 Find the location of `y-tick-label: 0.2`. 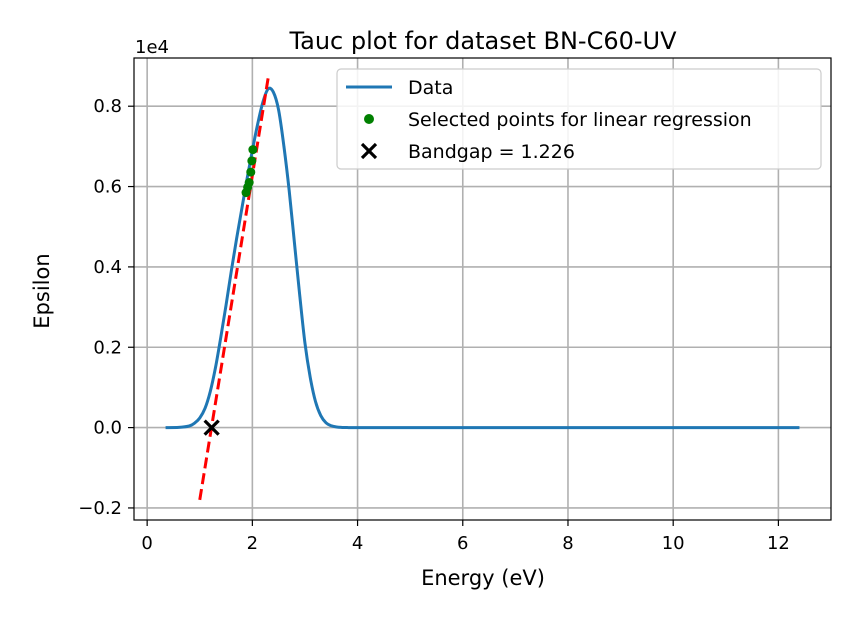

y-tick-label: 0.2 is located at coordinates (107, 347).